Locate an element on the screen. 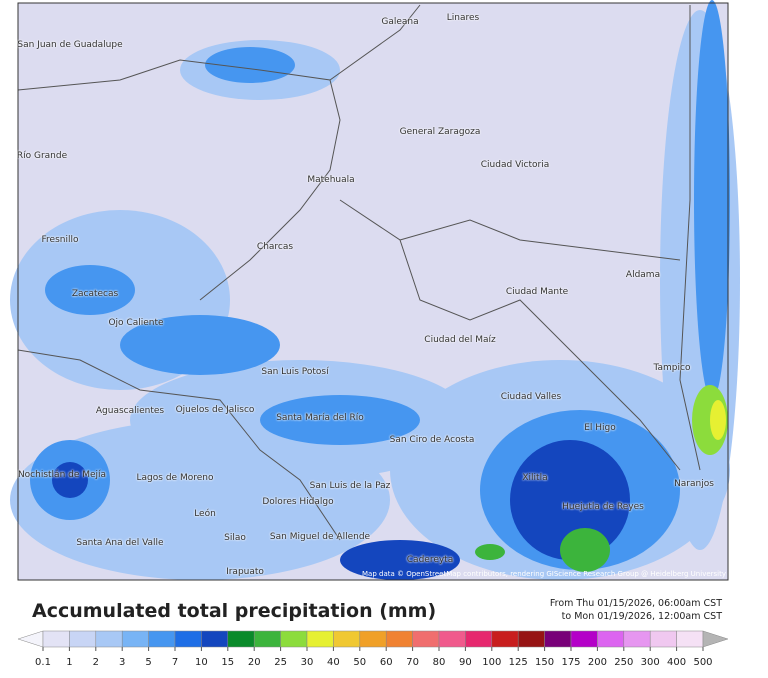 The image size is (768, 678). place-label: Irapuato is located at coordinates (245, 572).